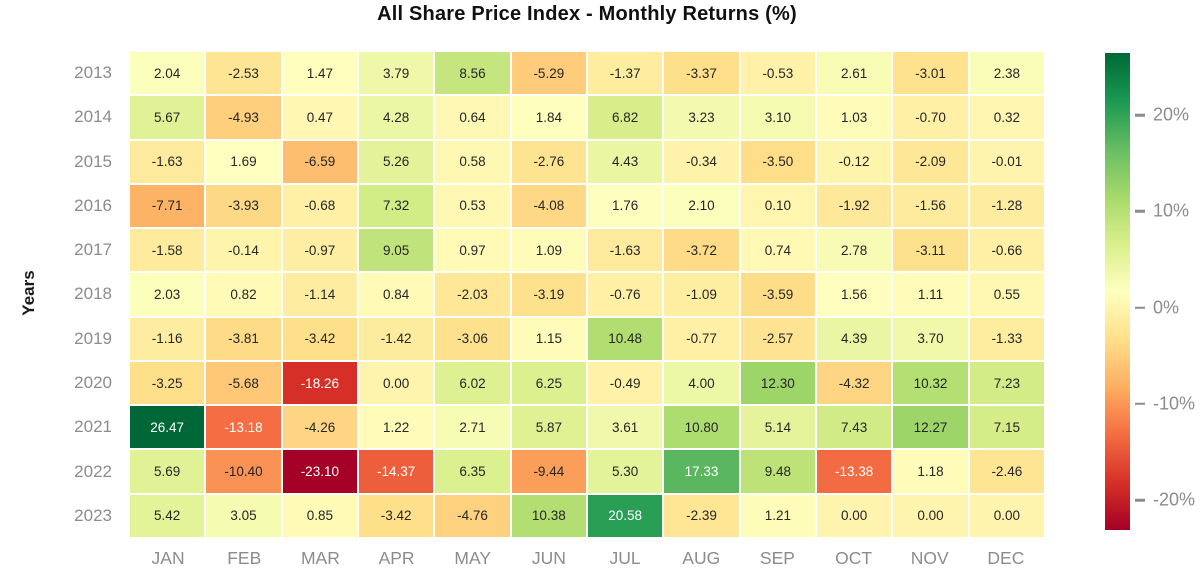 This screenshot has height=581, width=1200. What do you see at coordinates (548, 383) in the screenshot?
I see `heatmap-cell: 6.25` at bounding box center [548, 383].